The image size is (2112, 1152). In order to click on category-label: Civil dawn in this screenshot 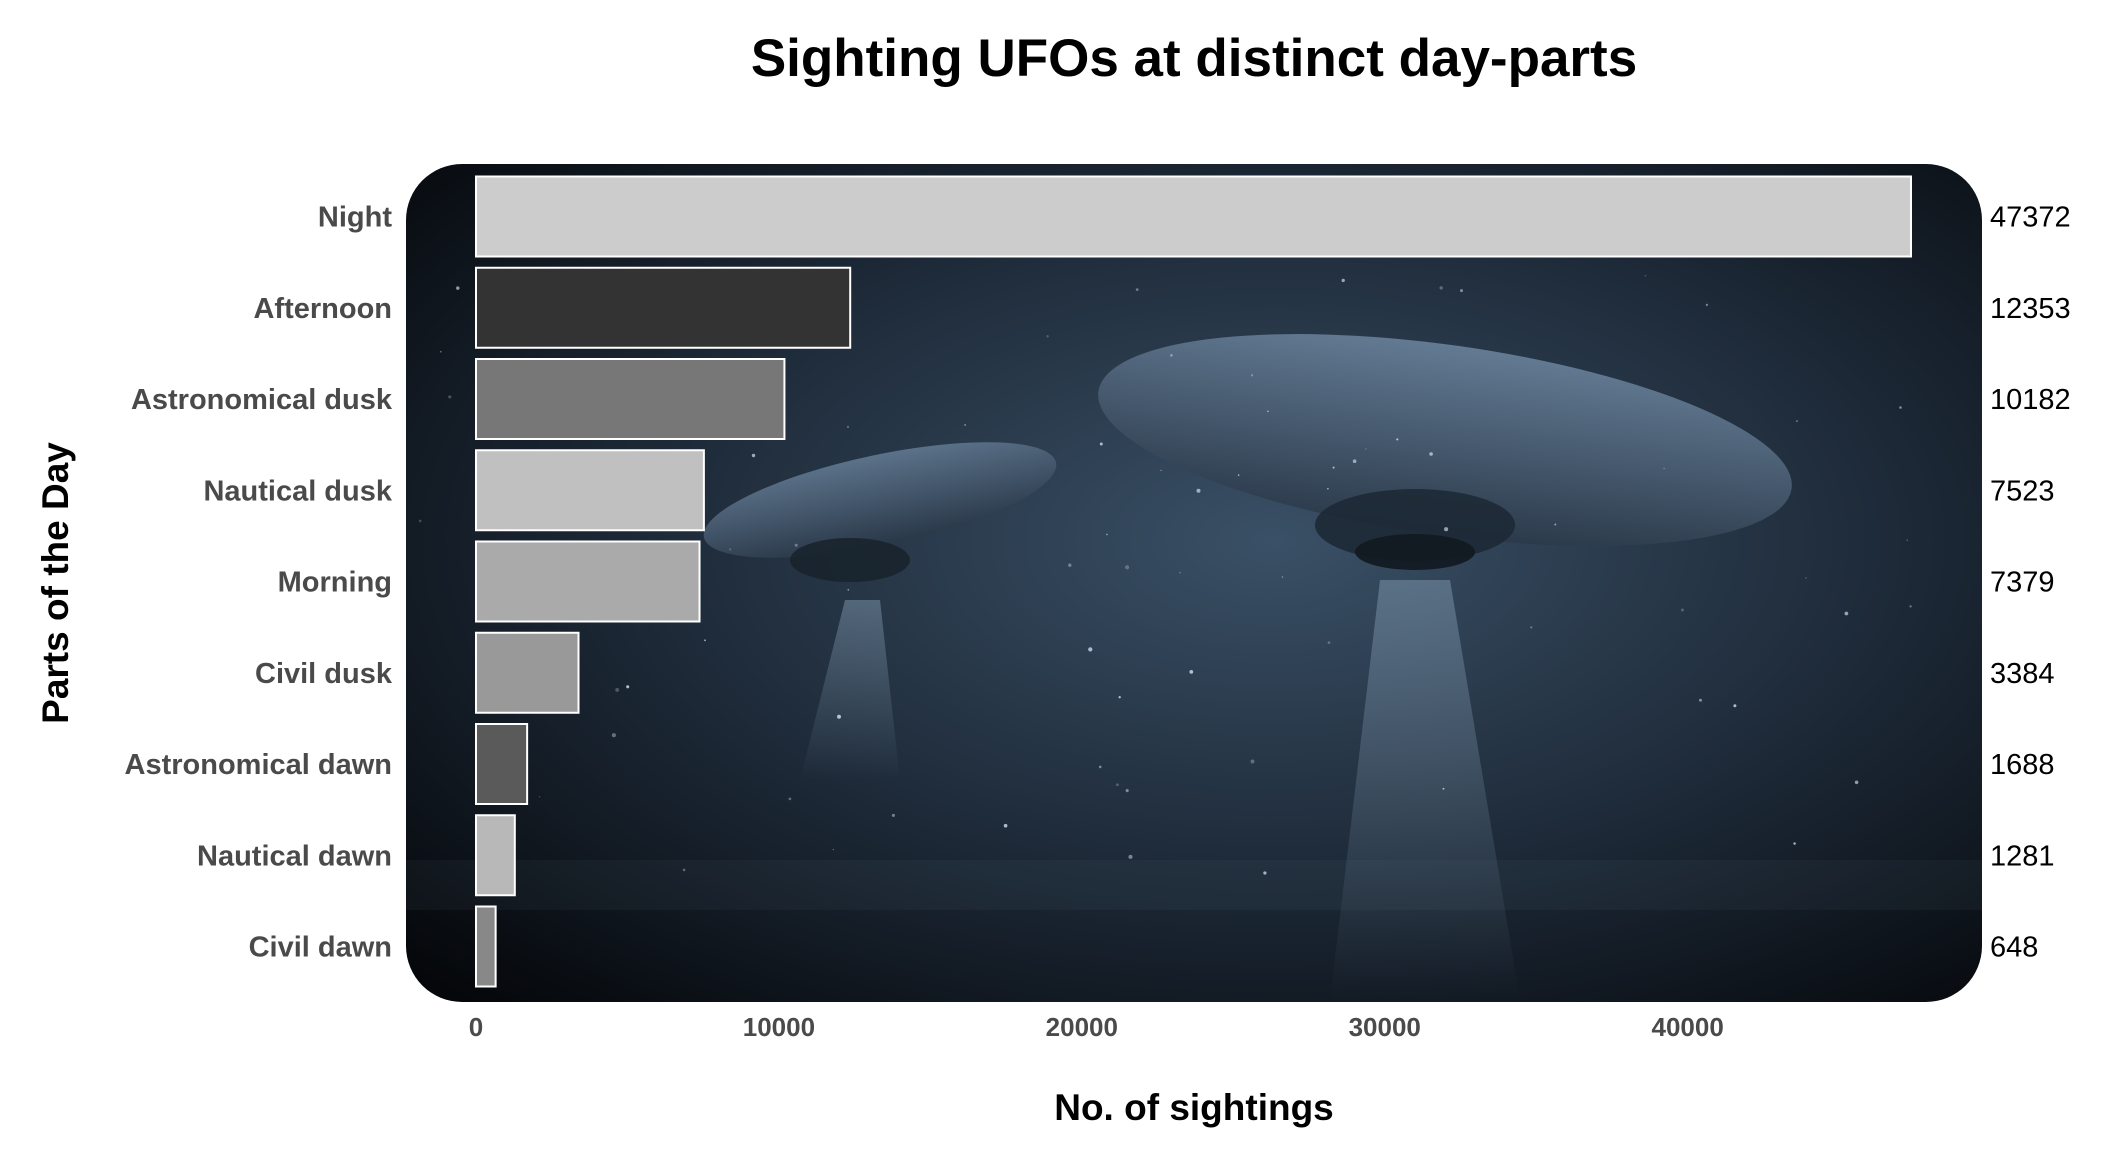, I will do `click(320, 948)`.